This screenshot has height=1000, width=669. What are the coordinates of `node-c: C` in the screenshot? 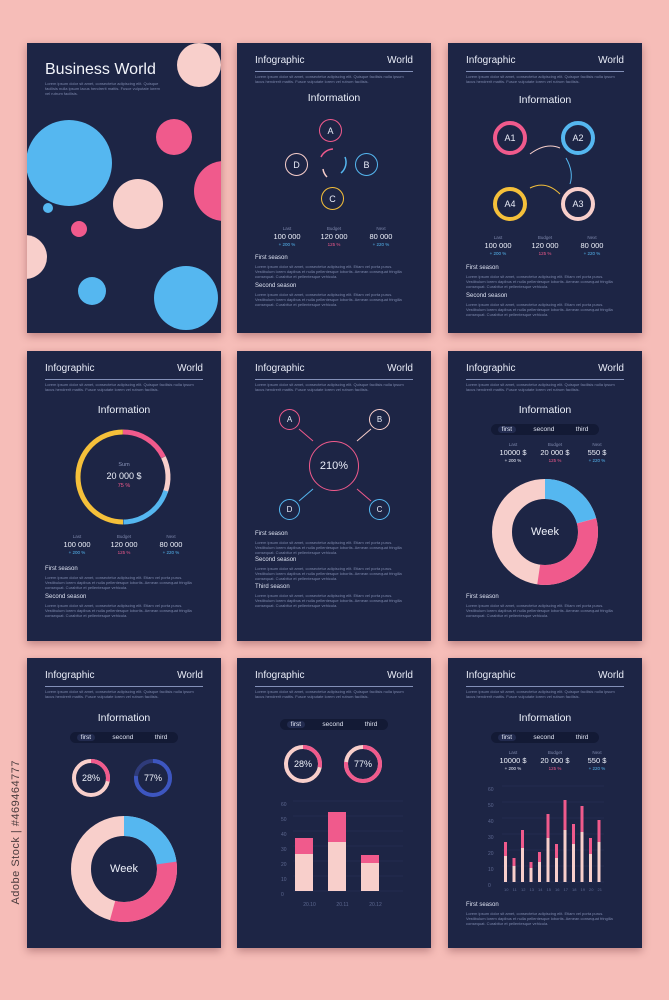 It's located at (379, 509).